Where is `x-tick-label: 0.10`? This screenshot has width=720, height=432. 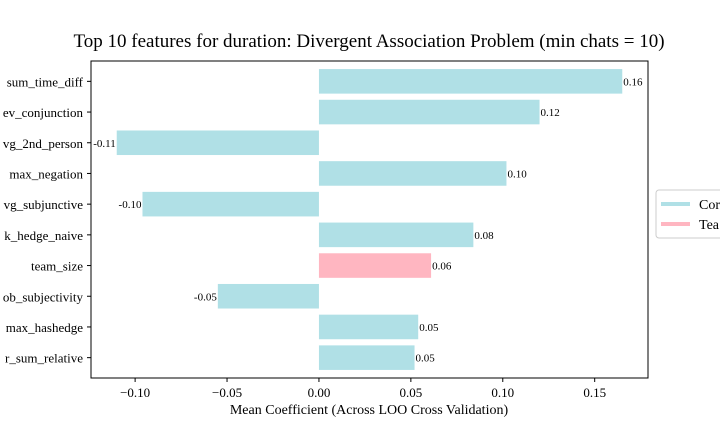
x-tick-label: 0.10 is located at coordinates (502, 392).